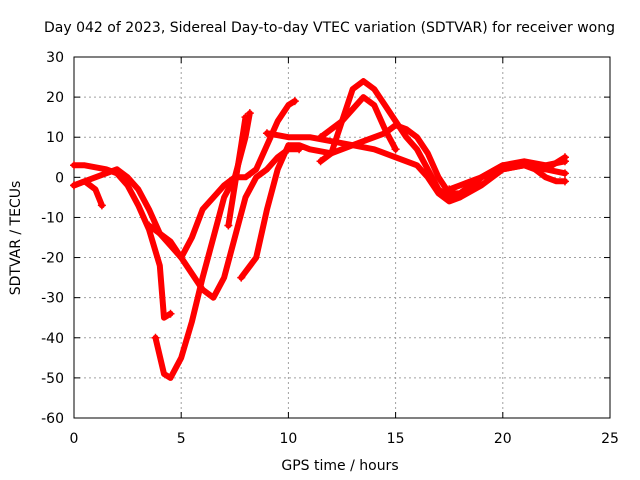  Describe the element at coordinates (59, 178) in the screenshot. I see `y-tick-label: 0` at that location.